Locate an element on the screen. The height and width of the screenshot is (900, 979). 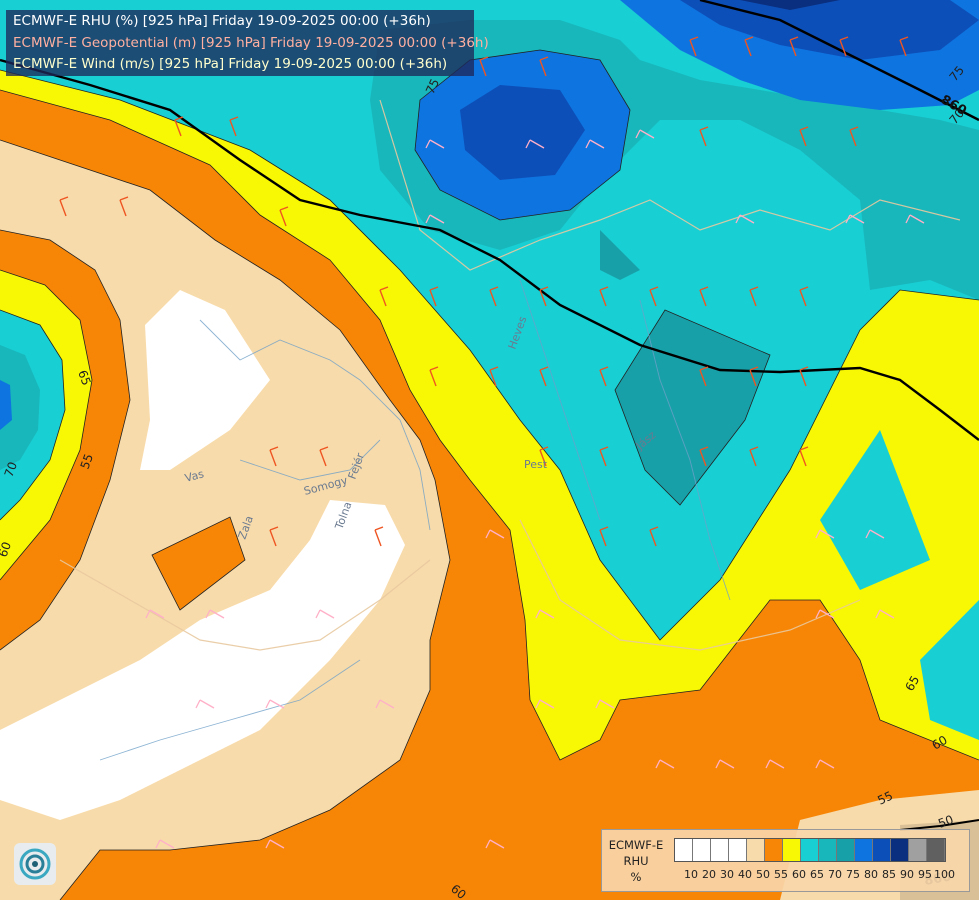
legend-tick: 95 is located at coordinates (925, 874).